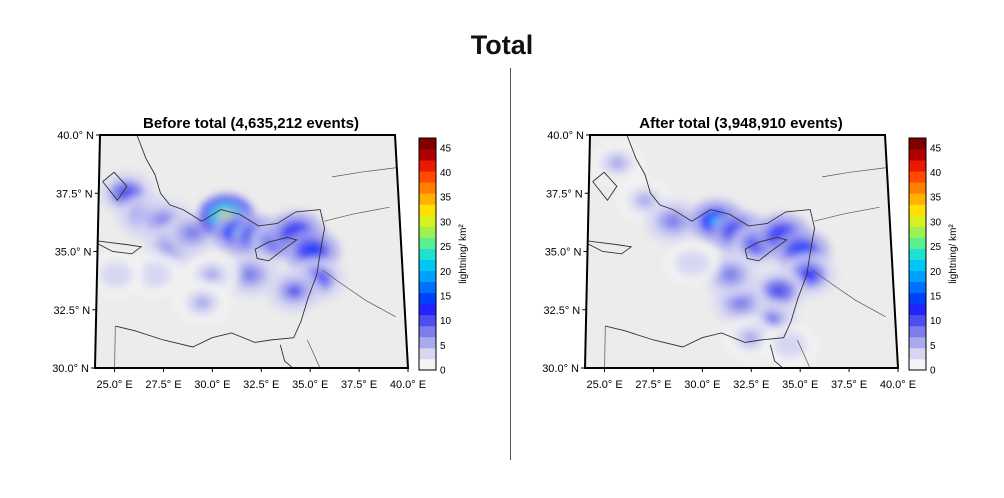  I want to click on colorbar-label: lightning/ km², so click(953, 254).